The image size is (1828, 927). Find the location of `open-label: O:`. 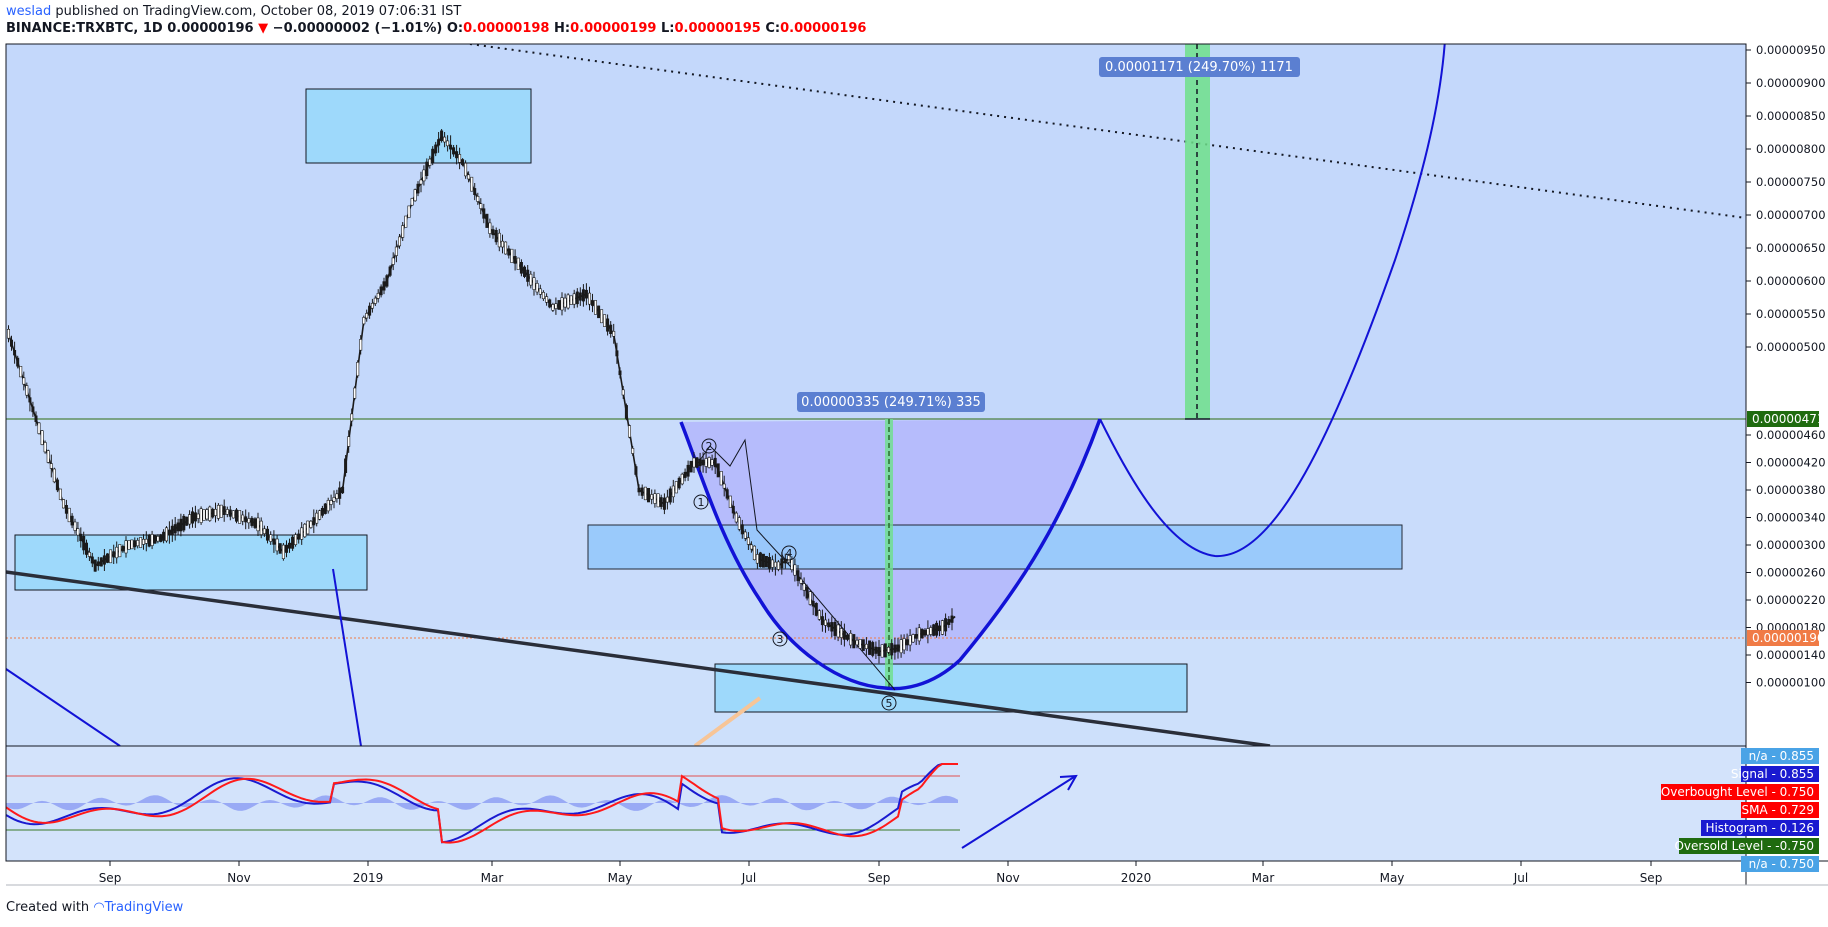

open-label: O: is located at coordinates (455, 28).